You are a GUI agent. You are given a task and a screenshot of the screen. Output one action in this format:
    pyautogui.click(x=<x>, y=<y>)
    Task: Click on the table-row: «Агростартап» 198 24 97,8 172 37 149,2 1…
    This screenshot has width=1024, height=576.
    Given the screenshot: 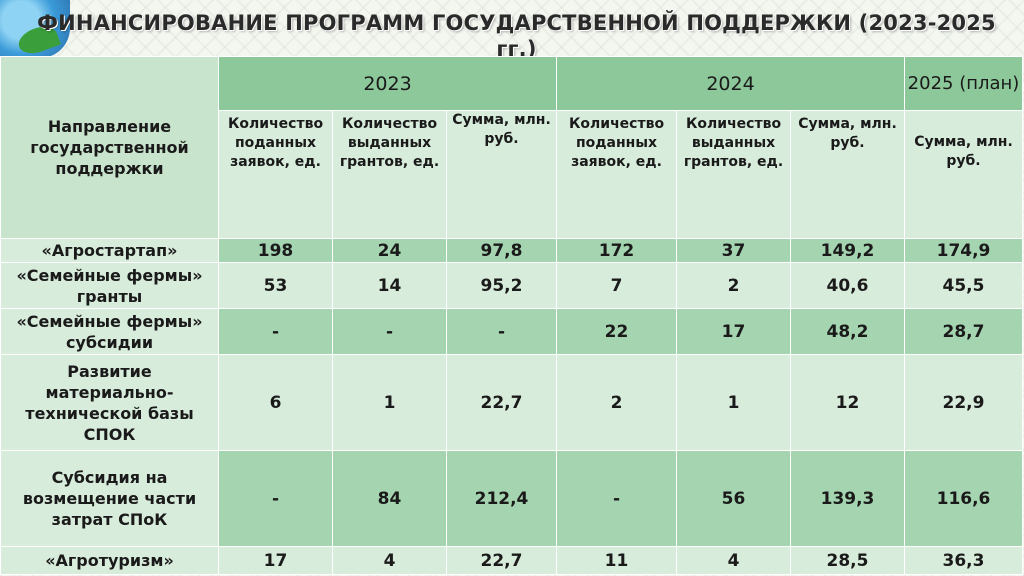 What is the action you would take?
    pyautogui.click(x=511, y=250)
    